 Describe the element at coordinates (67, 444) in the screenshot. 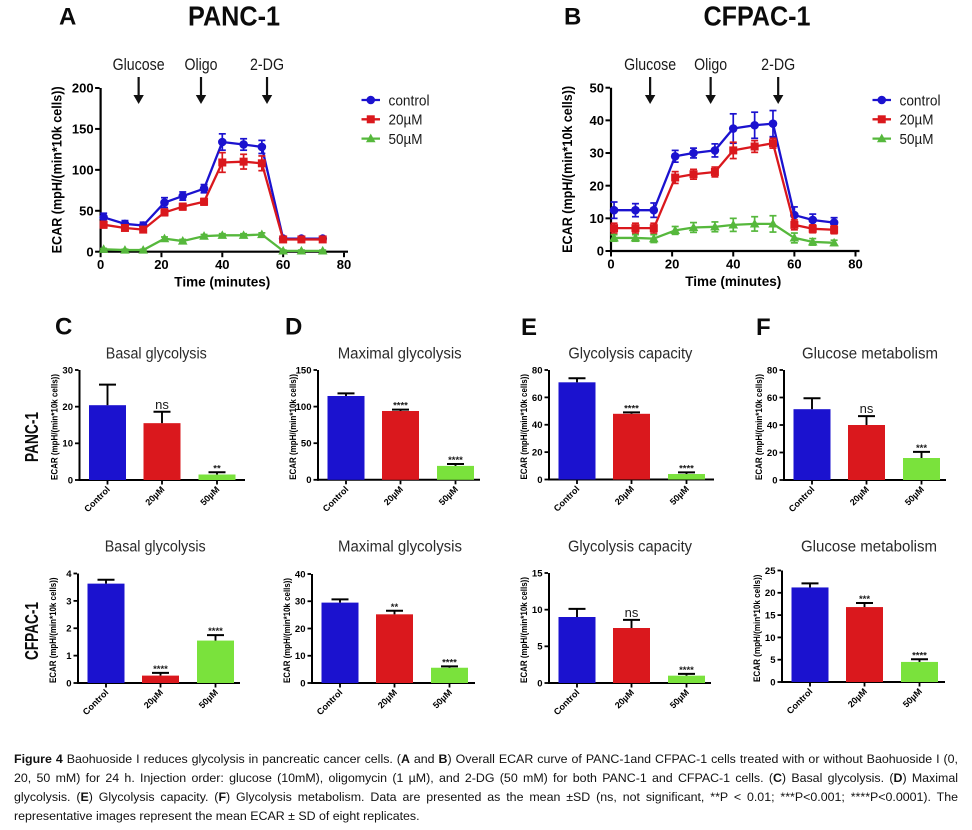

I see `panel-c1-y-tick-label: 10` at that location.